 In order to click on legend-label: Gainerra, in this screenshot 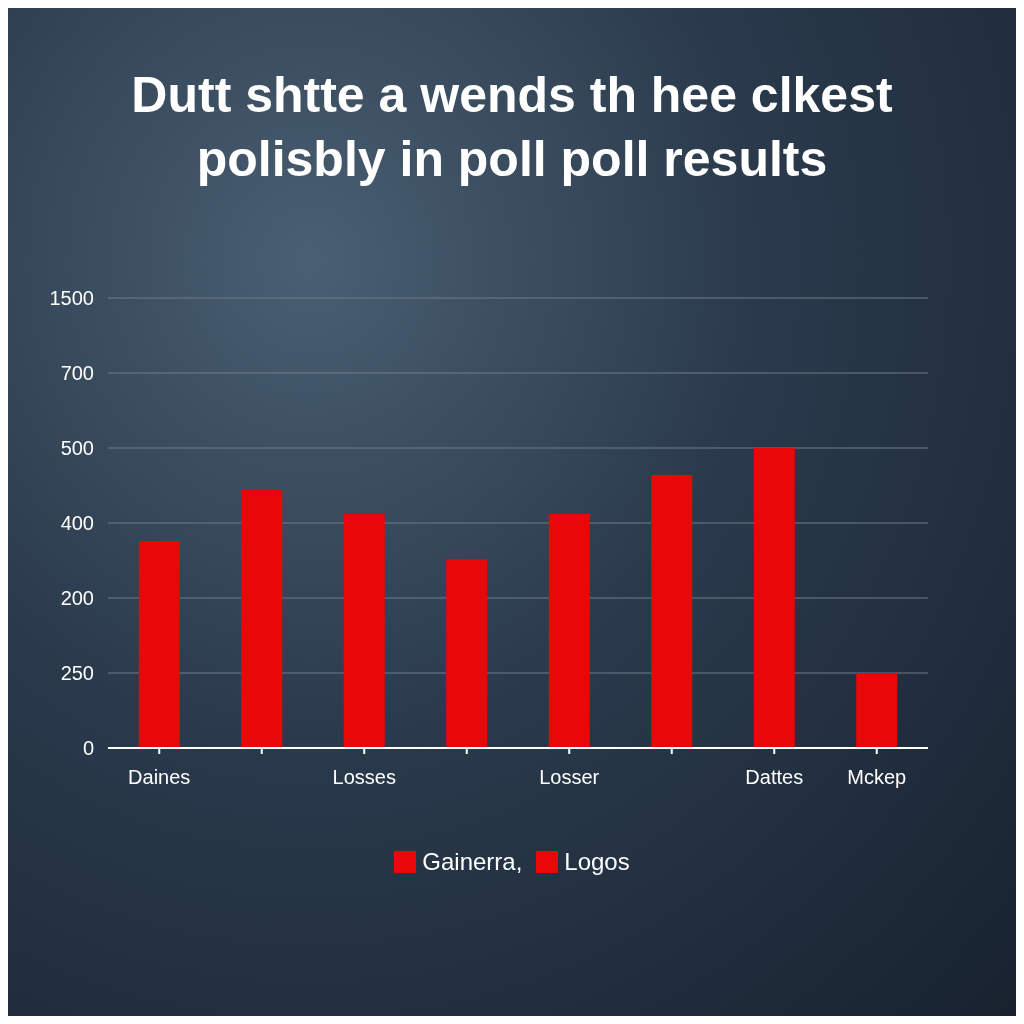, I will do `click(472, 862)`.